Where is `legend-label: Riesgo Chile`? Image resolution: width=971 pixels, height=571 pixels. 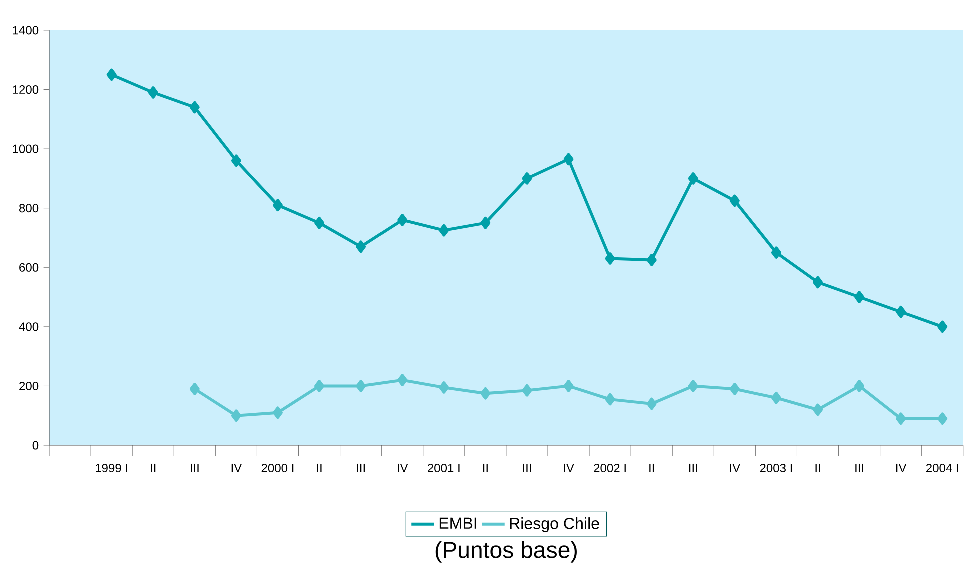
legend-label: Riesgo Chile is located at coordinates (555, 524).